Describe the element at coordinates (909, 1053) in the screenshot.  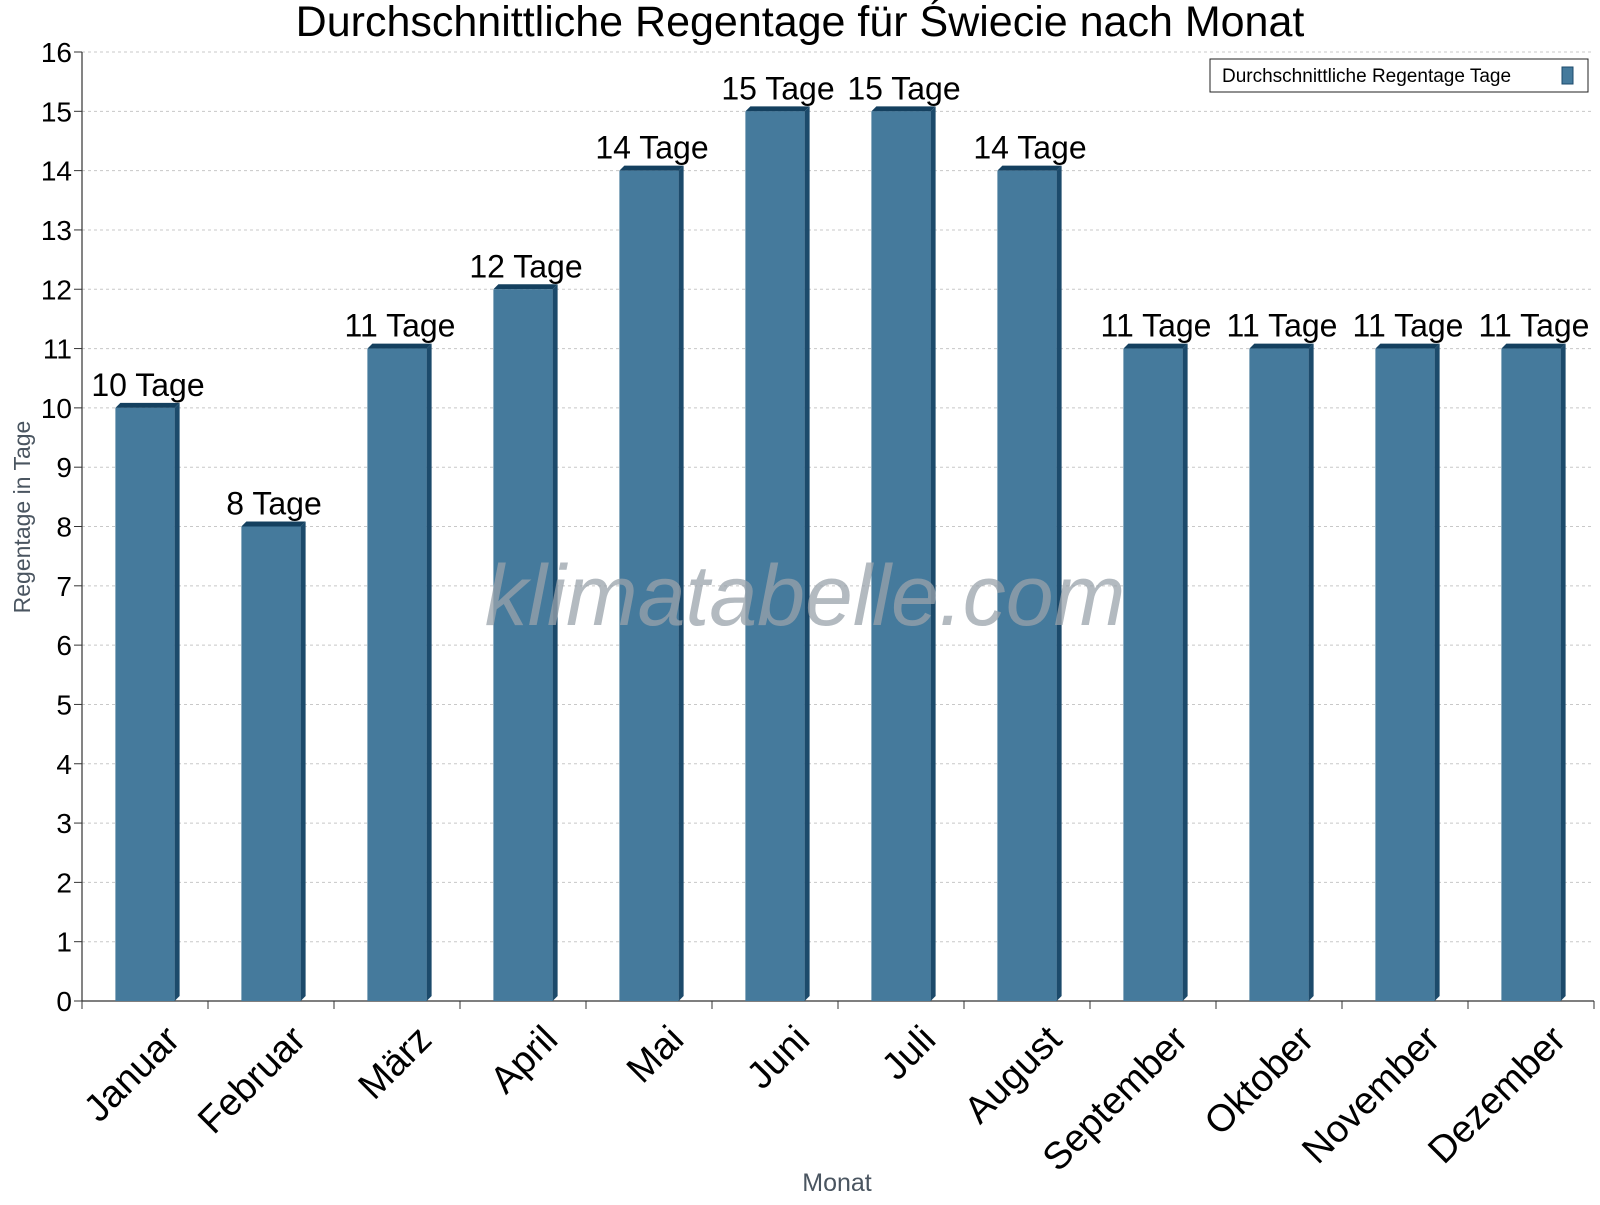
I see `x-tick-label: Juli` at that location.